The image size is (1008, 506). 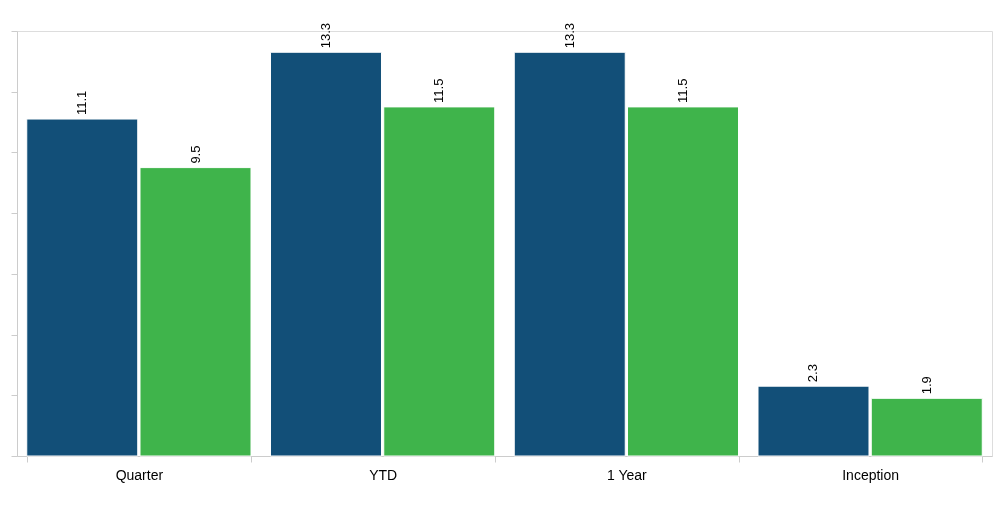 I want to click on x-tick-label: 1 Year, so click(x=627, y=474).